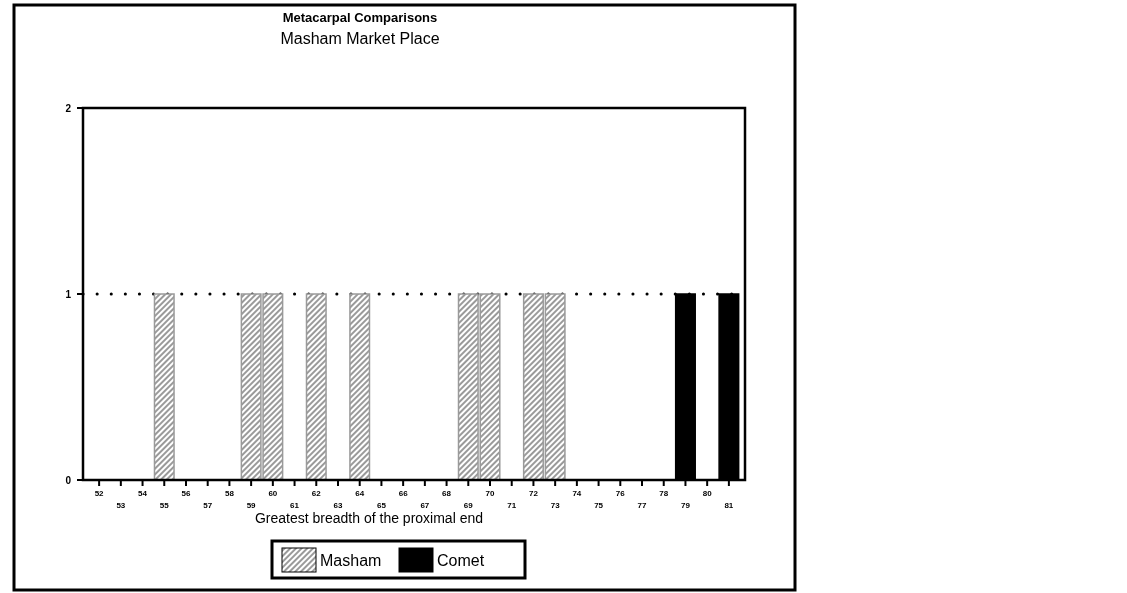 This screenshot has height=593, width=1127. I want to click on x-tick-label: 69, so click(468, 505).